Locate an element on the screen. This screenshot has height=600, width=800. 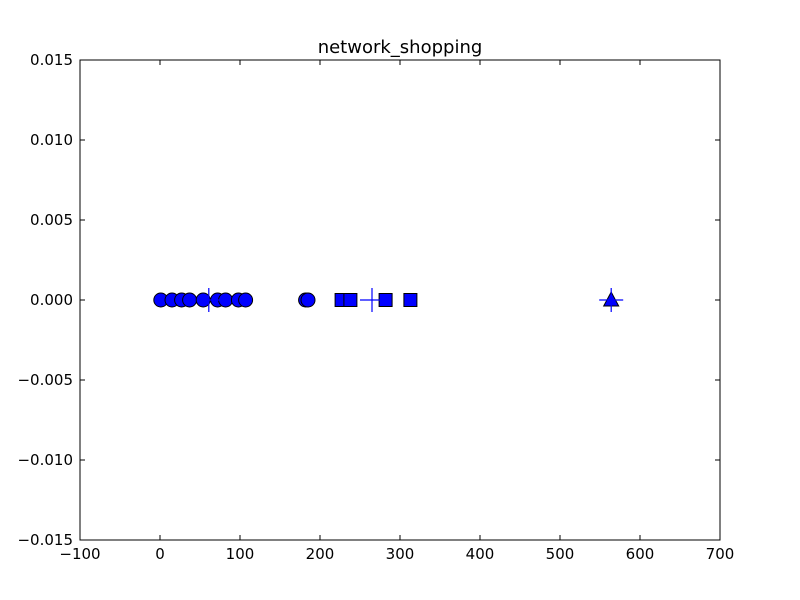
x-tick-label: 400 is located at coordinates (480, 554).